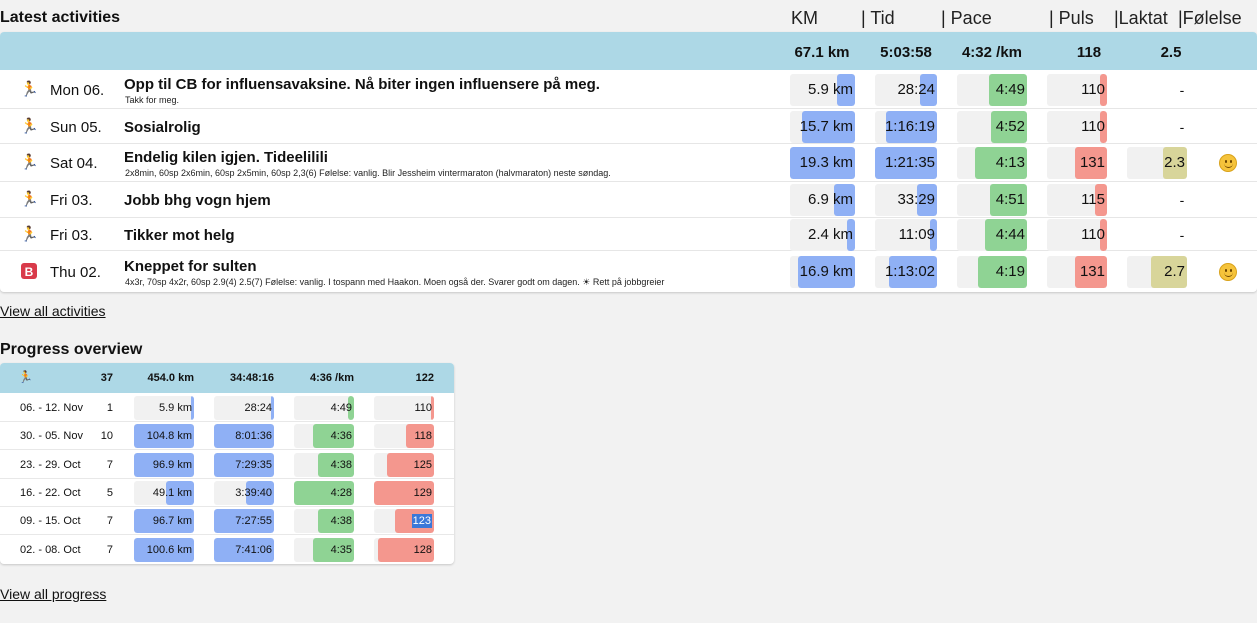 This screenshot has width=1257, height=623. I want to click on time-value: 1:13:02, so click(909, 271).